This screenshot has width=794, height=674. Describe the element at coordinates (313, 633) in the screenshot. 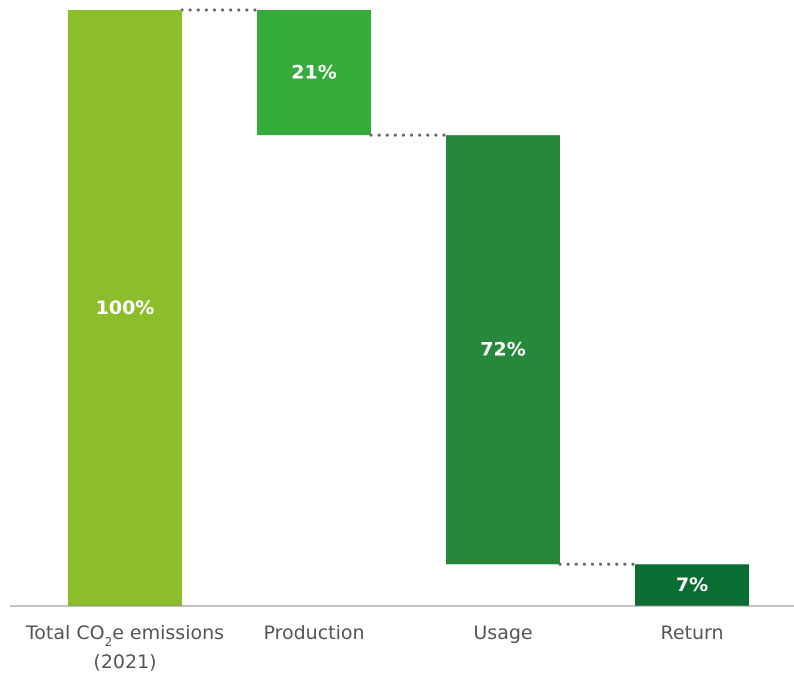

I see `category-label-2: Production` at that location.